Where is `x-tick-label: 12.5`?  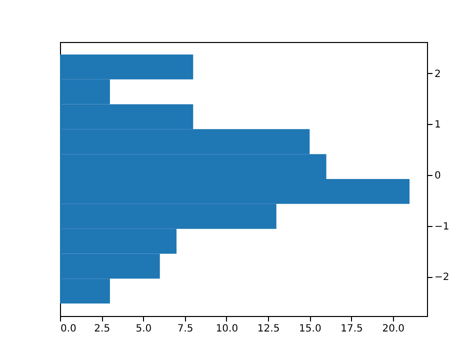 x-tick-label: 12.5 is located at coordinates (268, 329).